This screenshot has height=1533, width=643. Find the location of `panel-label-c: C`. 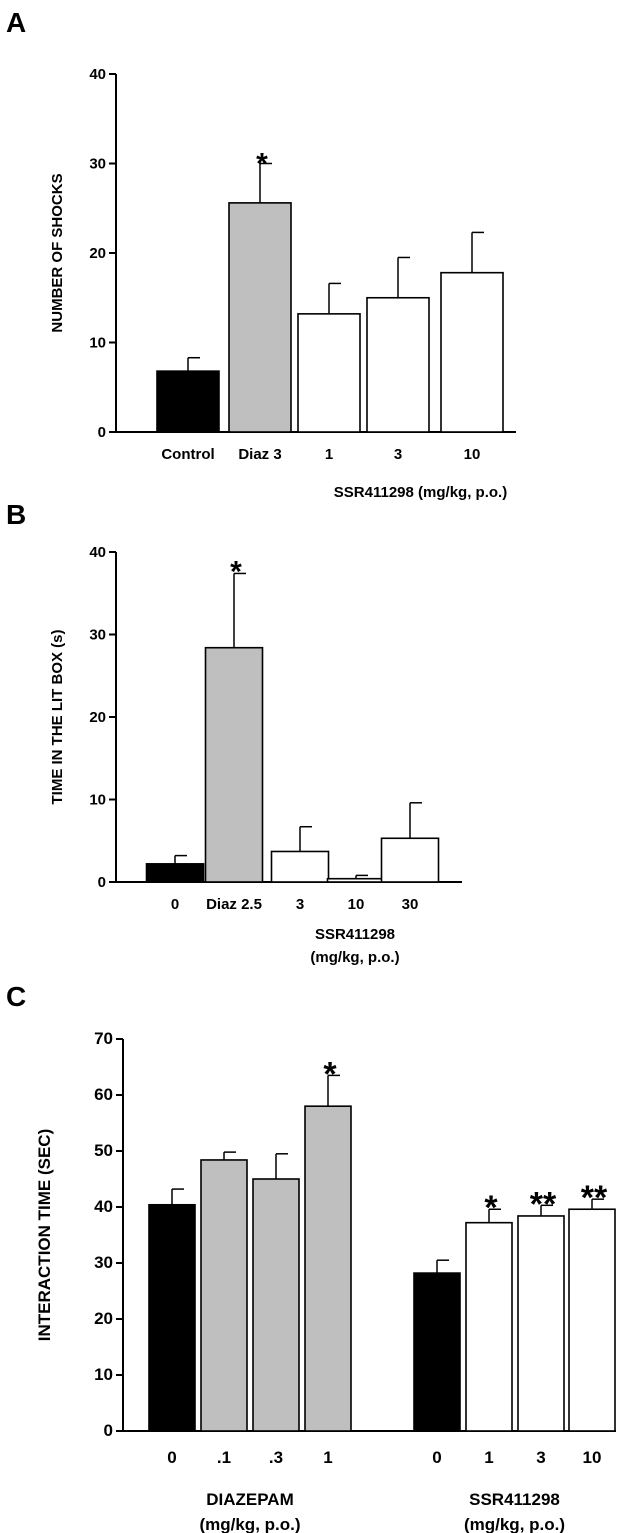

panel-label-c: C is located at coordinates (16, 996).